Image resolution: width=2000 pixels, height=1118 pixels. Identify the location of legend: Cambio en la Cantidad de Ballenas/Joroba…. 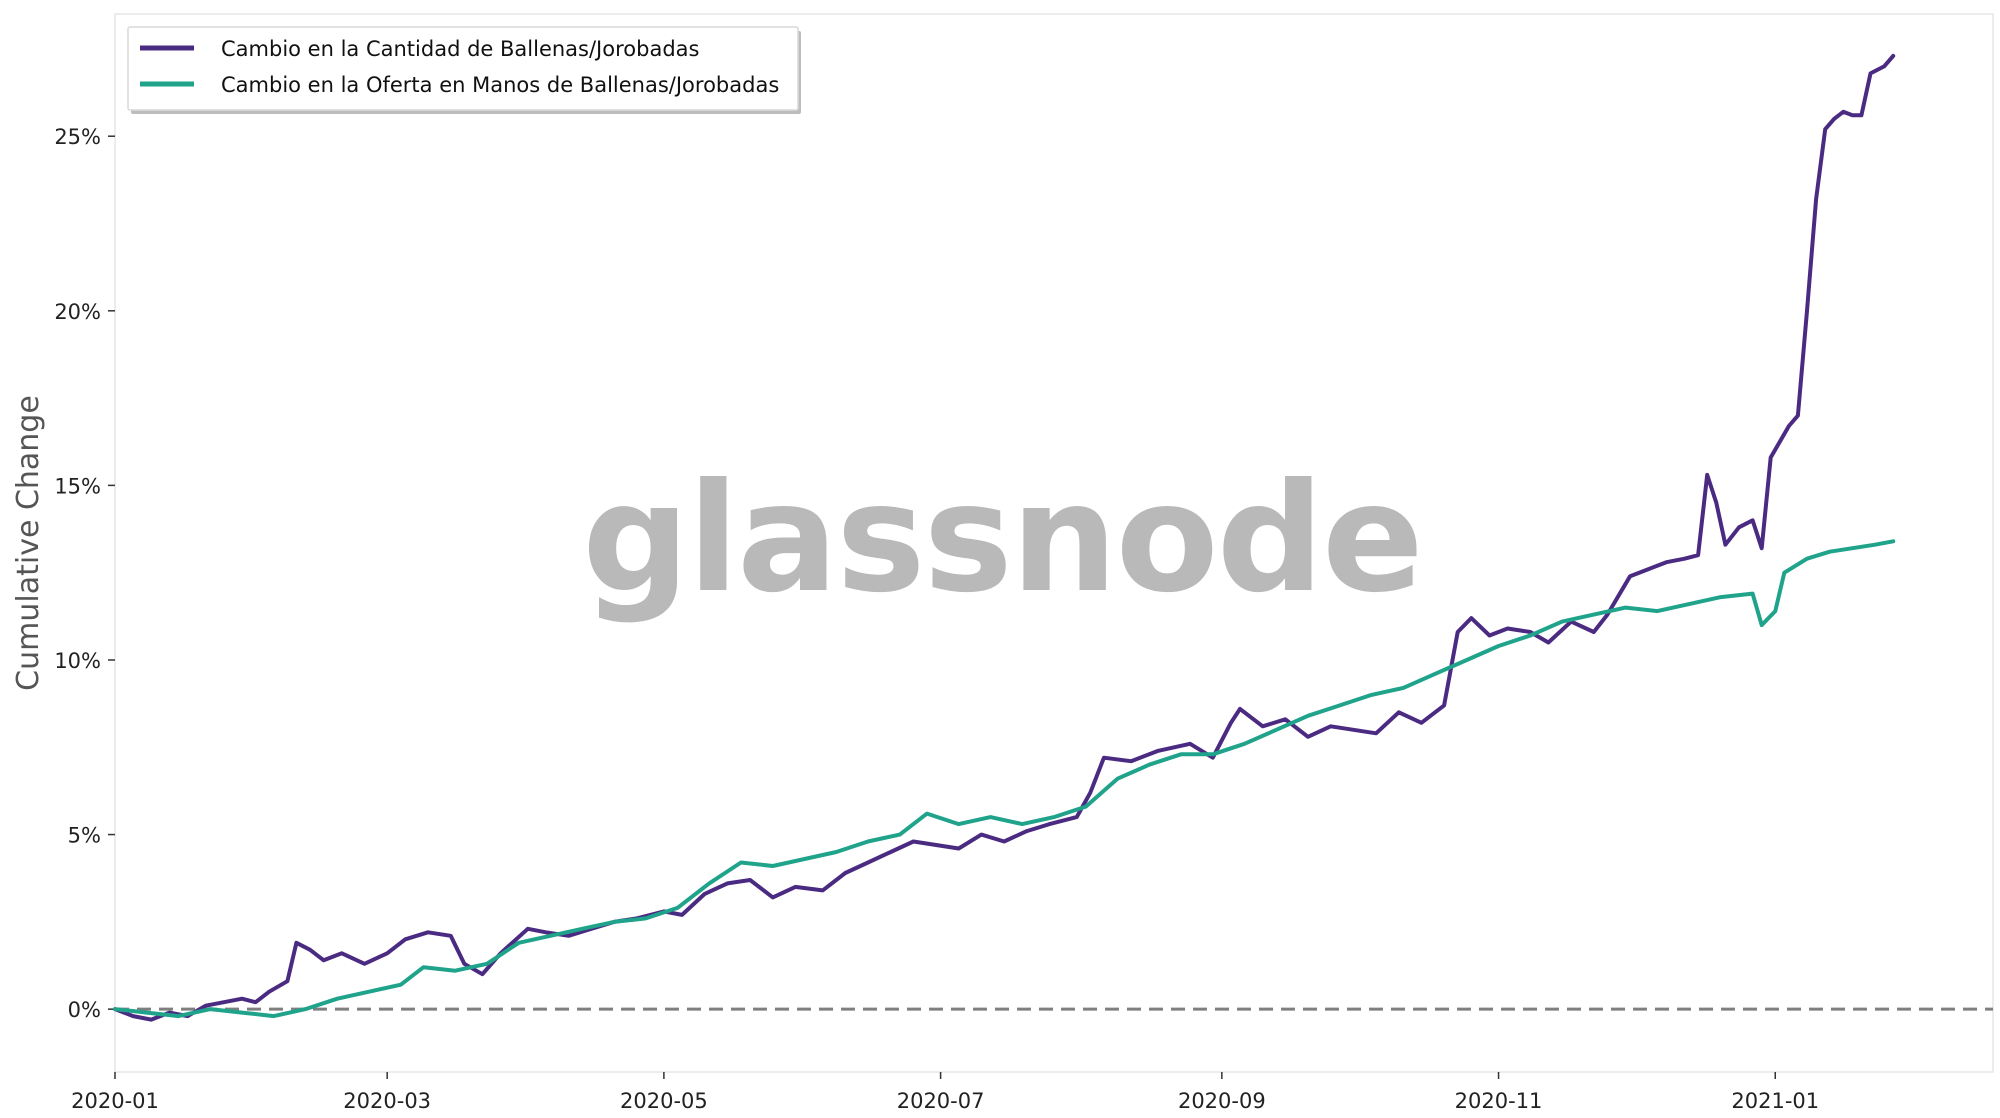
(464, 70).